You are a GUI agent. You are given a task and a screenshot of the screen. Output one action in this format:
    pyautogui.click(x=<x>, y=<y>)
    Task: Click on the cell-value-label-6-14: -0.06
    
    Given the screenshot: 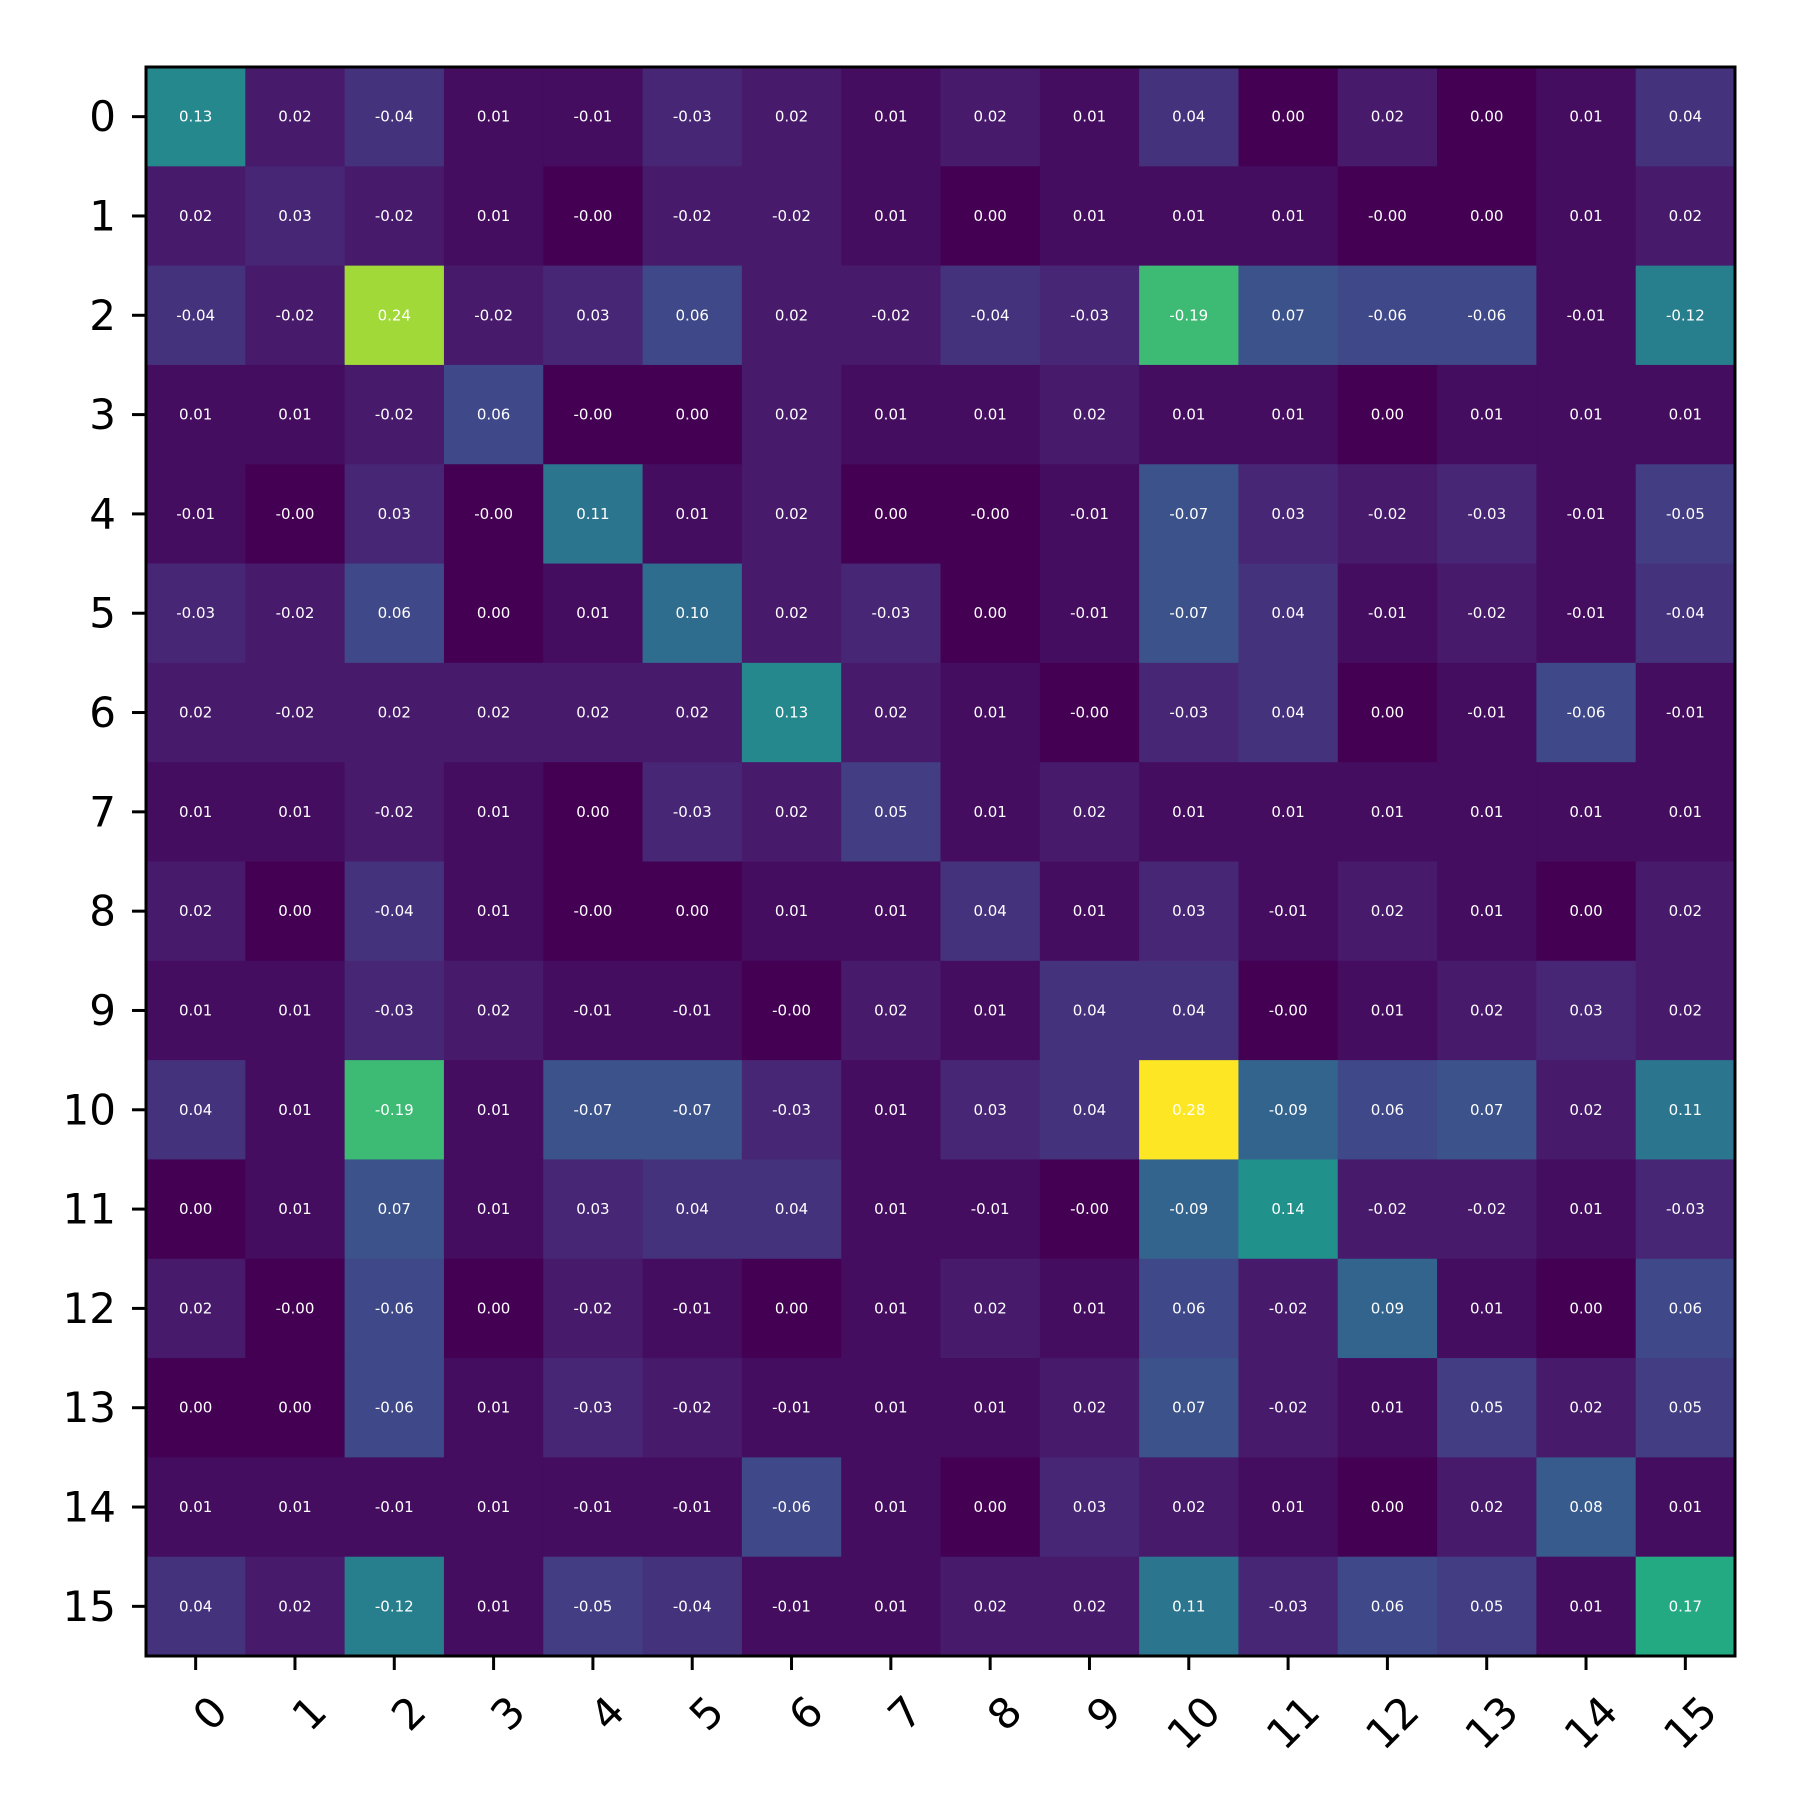 What is the action you would take?
    pyautogui.click(x=1586, y=713)
    